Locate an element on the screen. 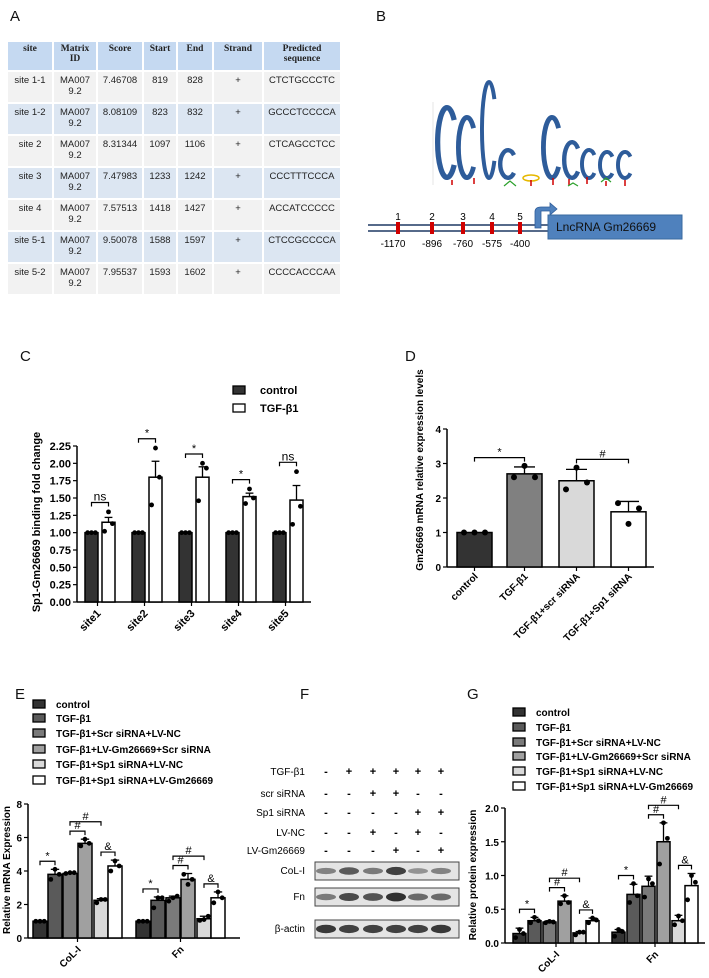  table-cell: 1588 is located at coordinates (160, 246).